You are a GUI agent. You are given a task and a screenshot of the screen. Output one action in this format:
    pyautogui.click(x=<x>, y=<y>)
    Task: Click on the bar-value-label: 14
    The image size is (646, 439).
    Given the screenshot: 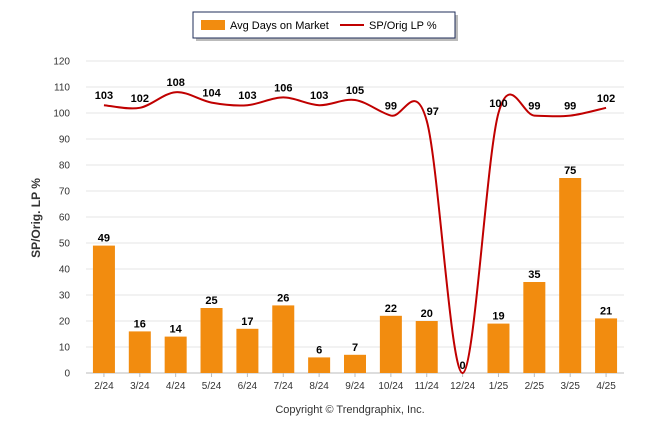 What is the action you would take?
    pyautogui.click(x=176, y=330)
    